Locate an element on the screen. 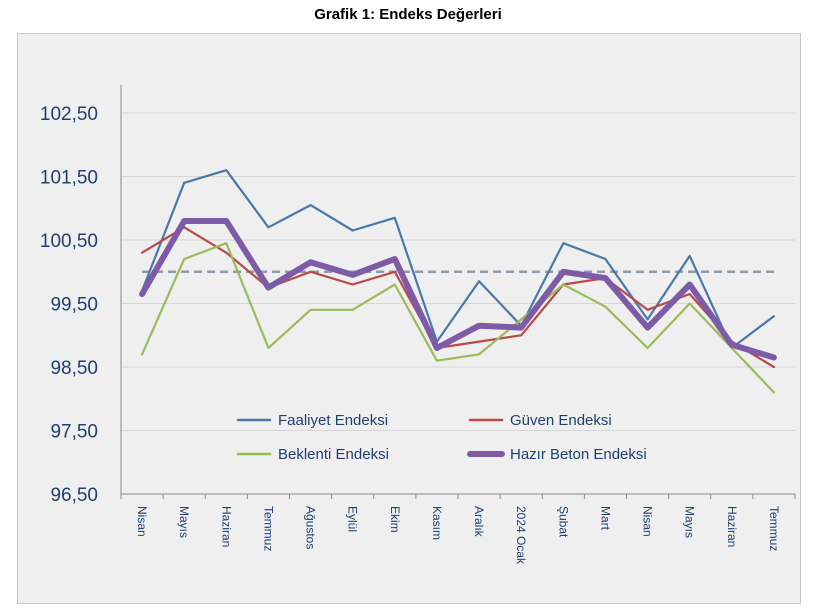  x-tick-label: Ağustos is located at coordinates (311, 527).